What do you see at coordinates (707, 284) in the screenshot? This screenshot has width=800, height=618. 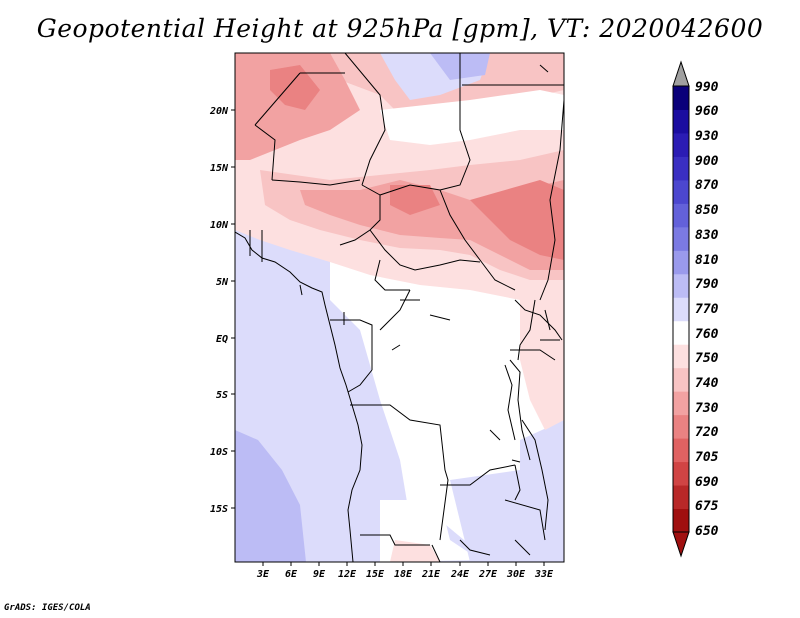 I see `colorbar-label: 790` at bounding box center [707, 284].